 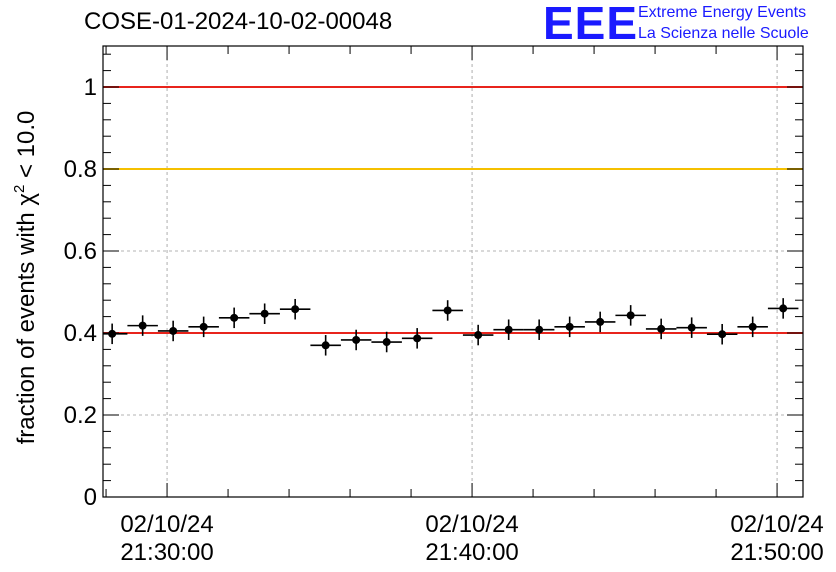 I want to click on y-tick-label: 0.8, so click(x=80, y=169).